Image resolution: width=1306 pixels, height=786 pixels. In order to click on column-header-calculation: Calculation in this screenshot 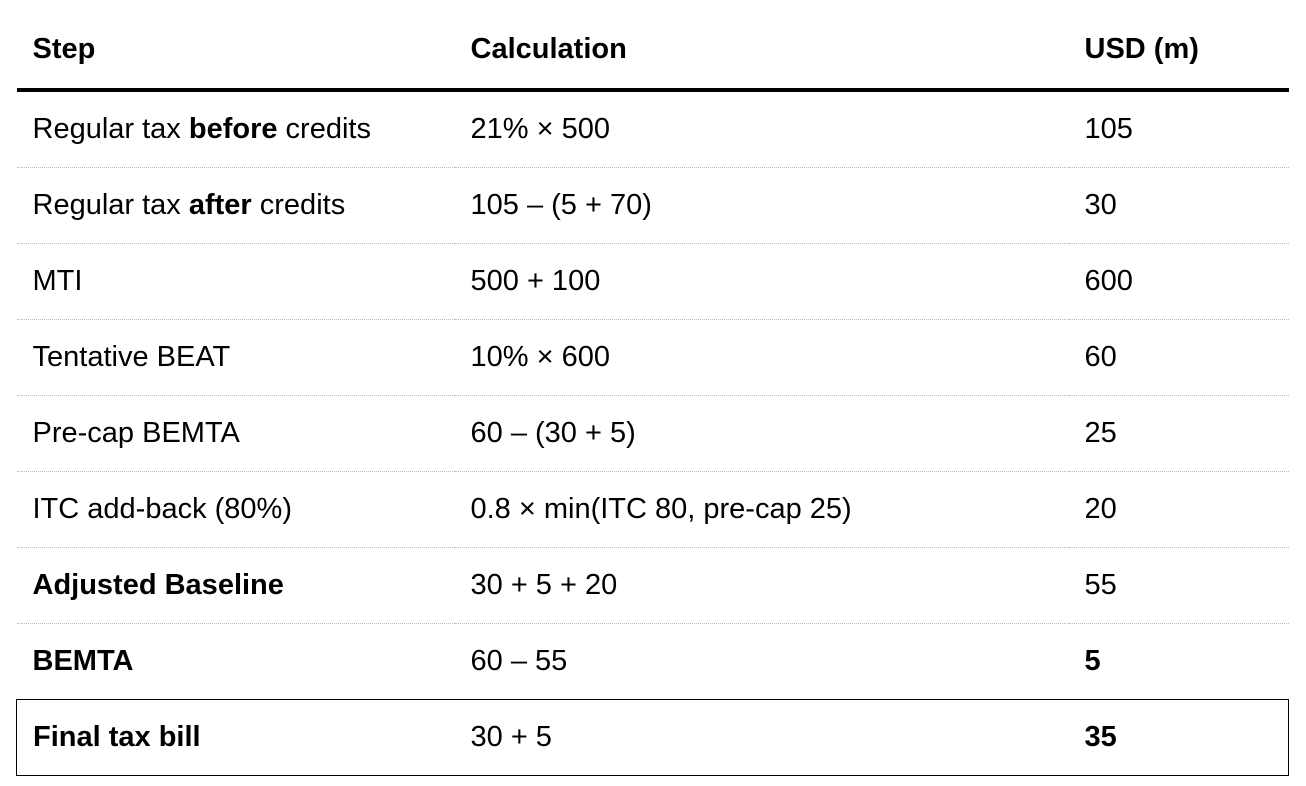, I will do `click(761, 51)`.